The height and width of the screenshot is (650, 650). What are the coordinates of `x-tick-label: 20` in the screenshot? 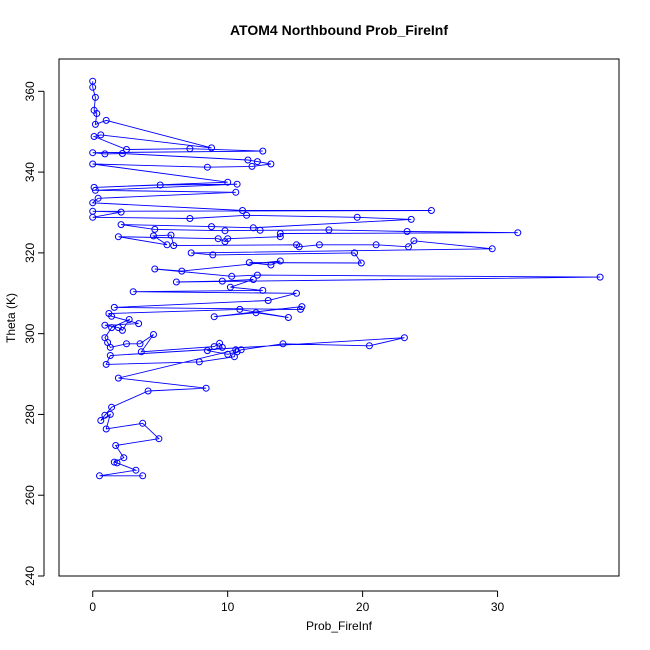 It's located at (363, 607).